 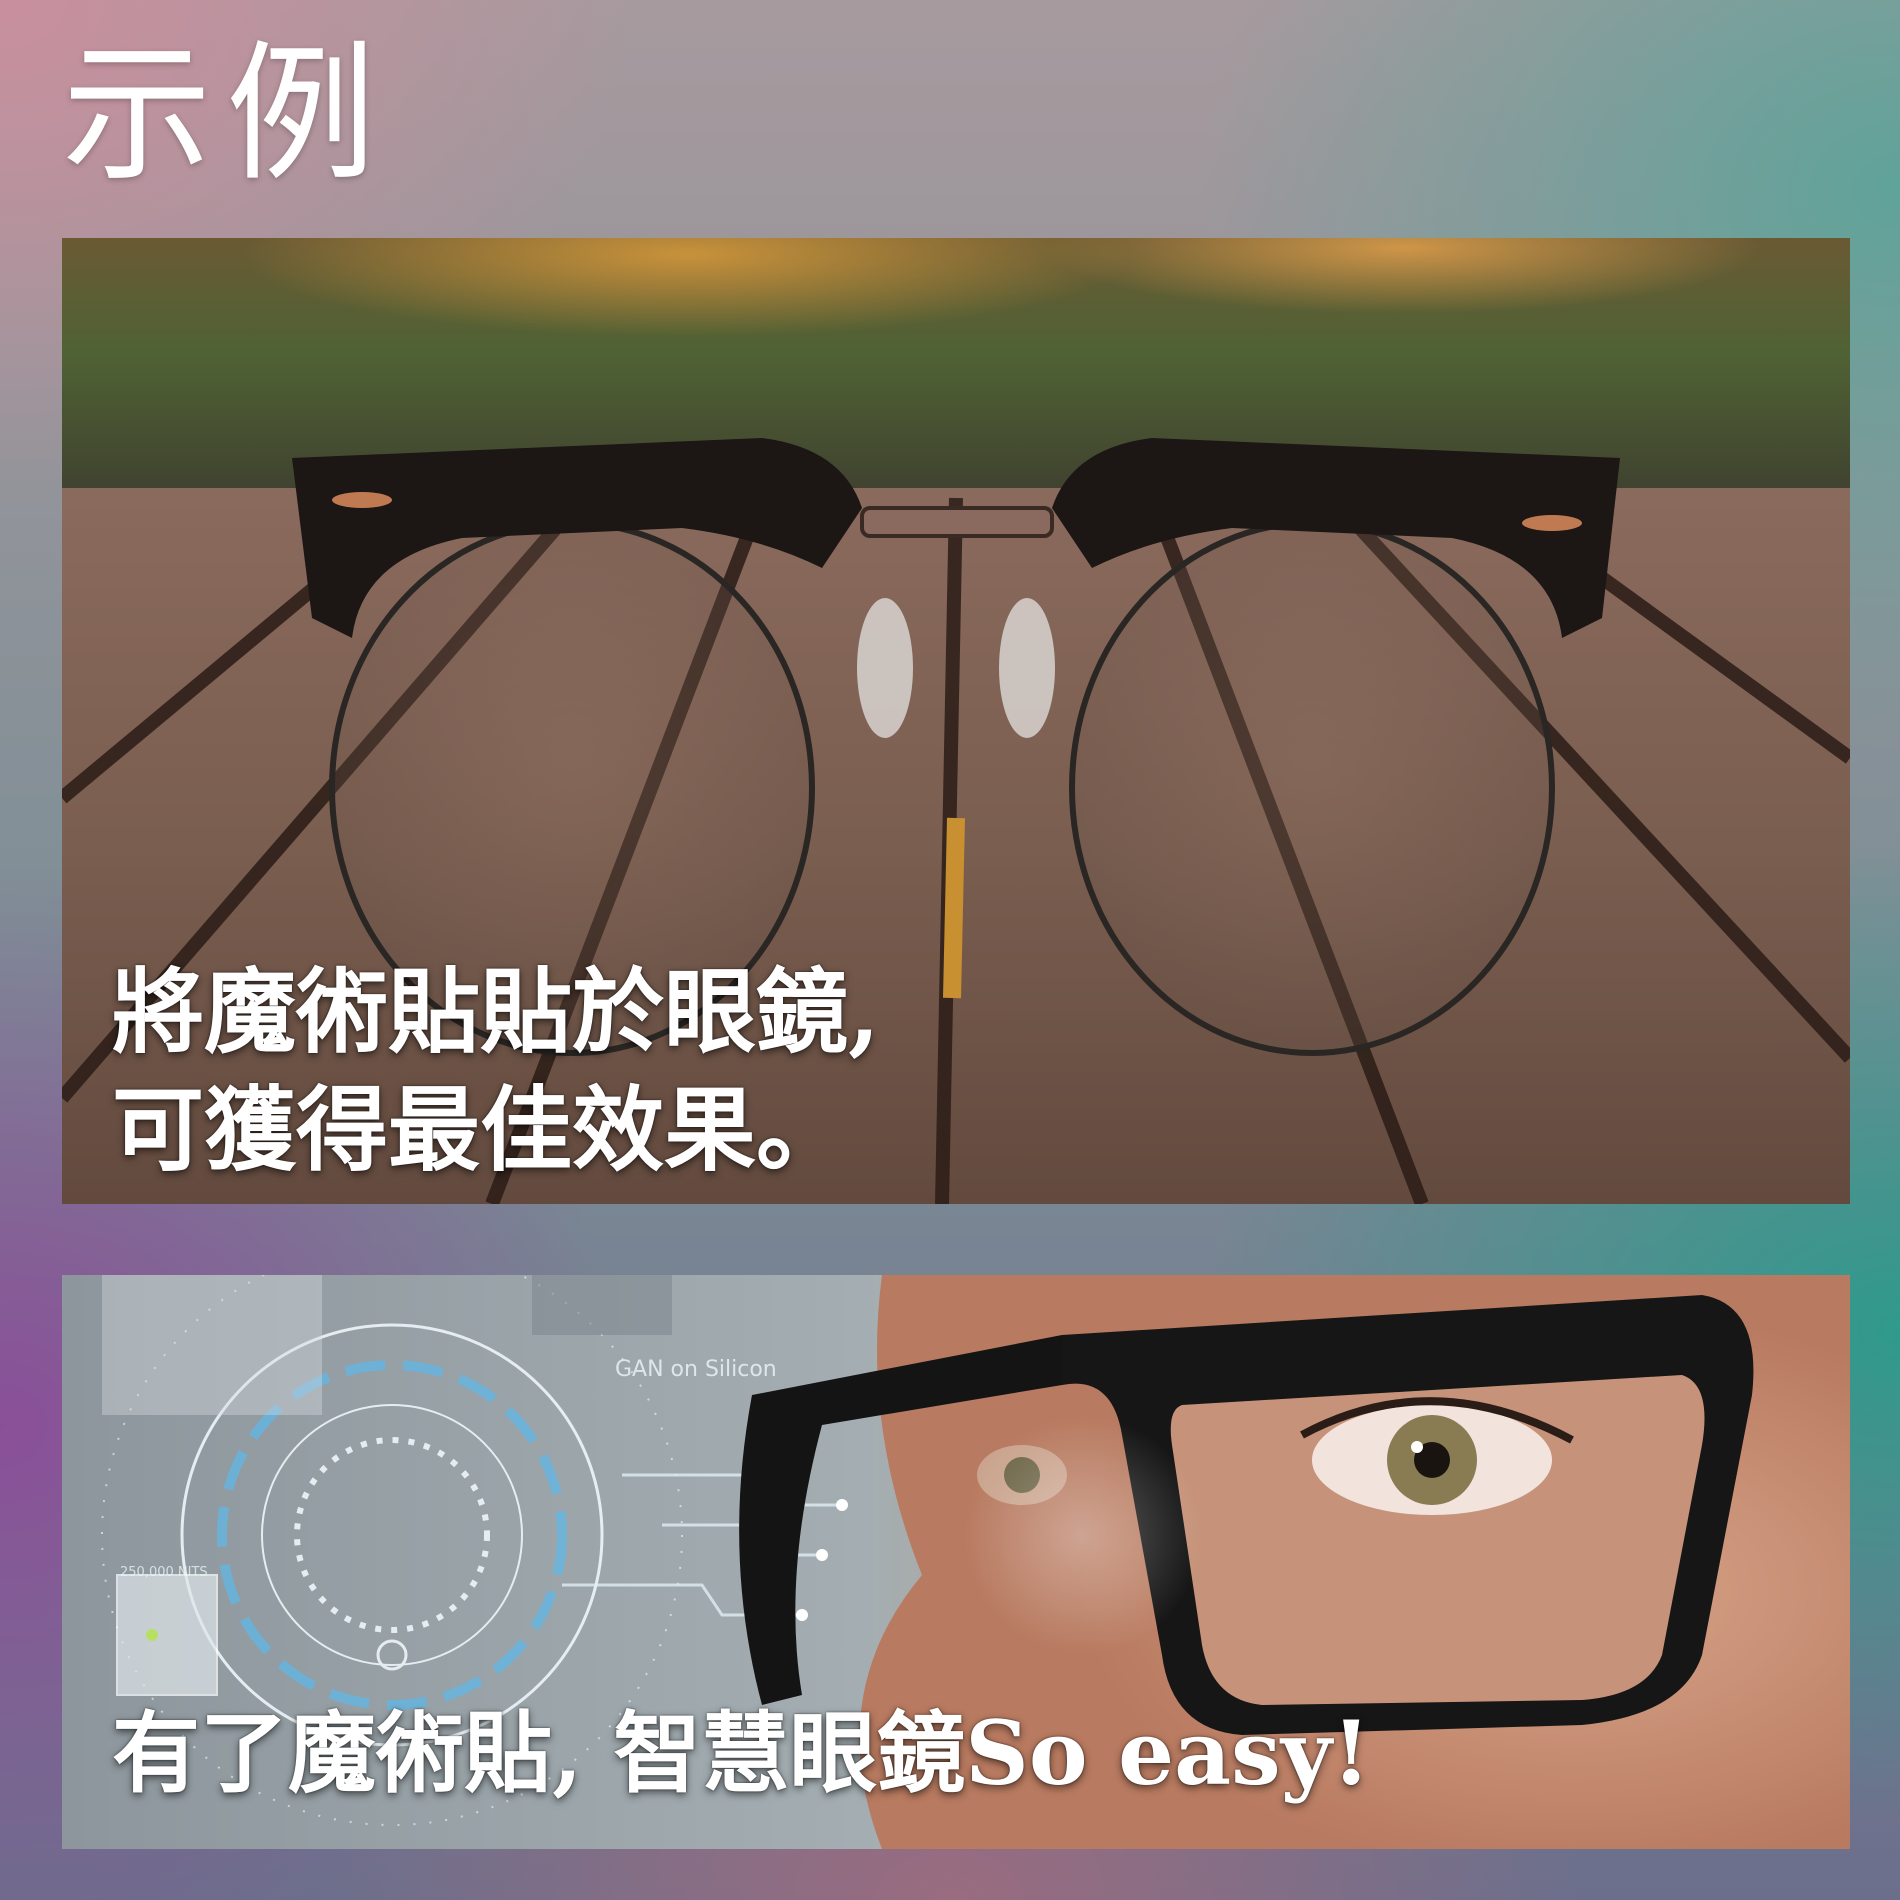 I want to click on top-caption: 將魔術貼貼於眼鏡, 可獲得最佳效果。, so click(x=496, y=1071).